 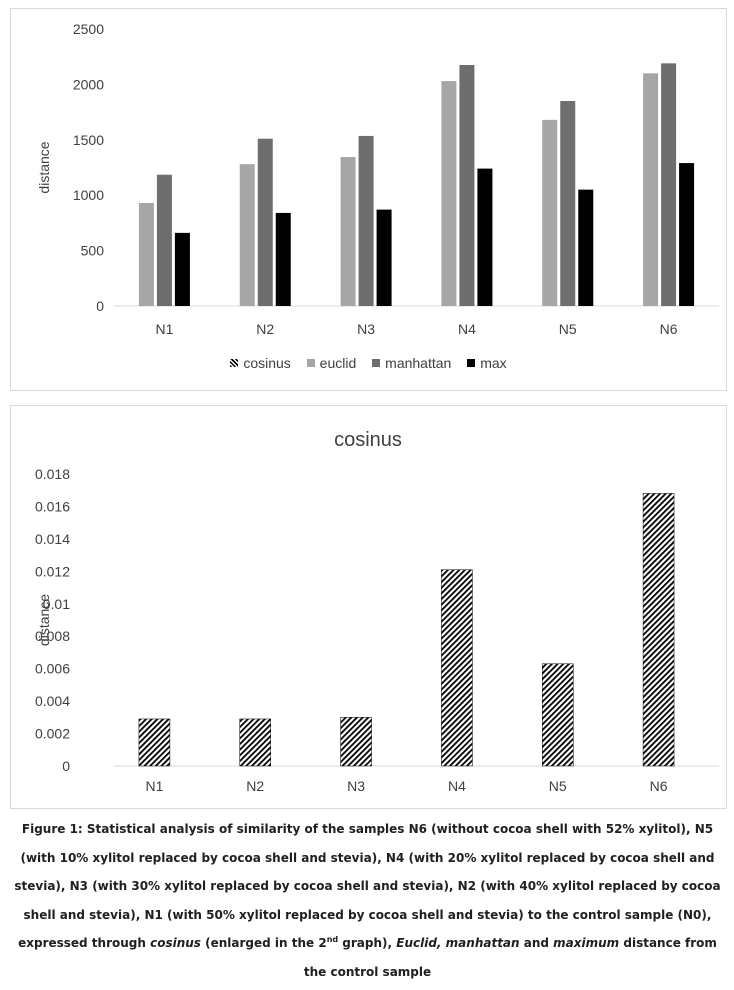 What do you see at coordinates (52, 506) in the screenshot?
I see `y-tick-label: 0.016` at bounding box center [52, 506].